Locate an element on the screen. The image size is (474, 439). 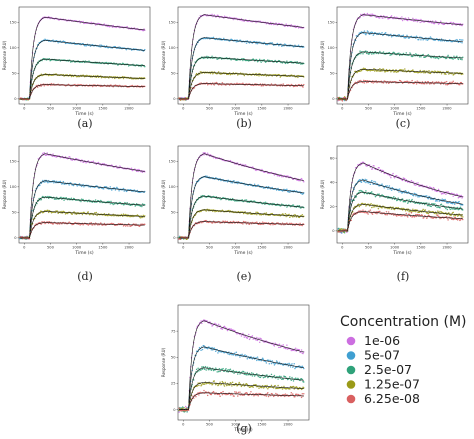
y-axis-label: Response (RU) is located at coordinates (163, 194).